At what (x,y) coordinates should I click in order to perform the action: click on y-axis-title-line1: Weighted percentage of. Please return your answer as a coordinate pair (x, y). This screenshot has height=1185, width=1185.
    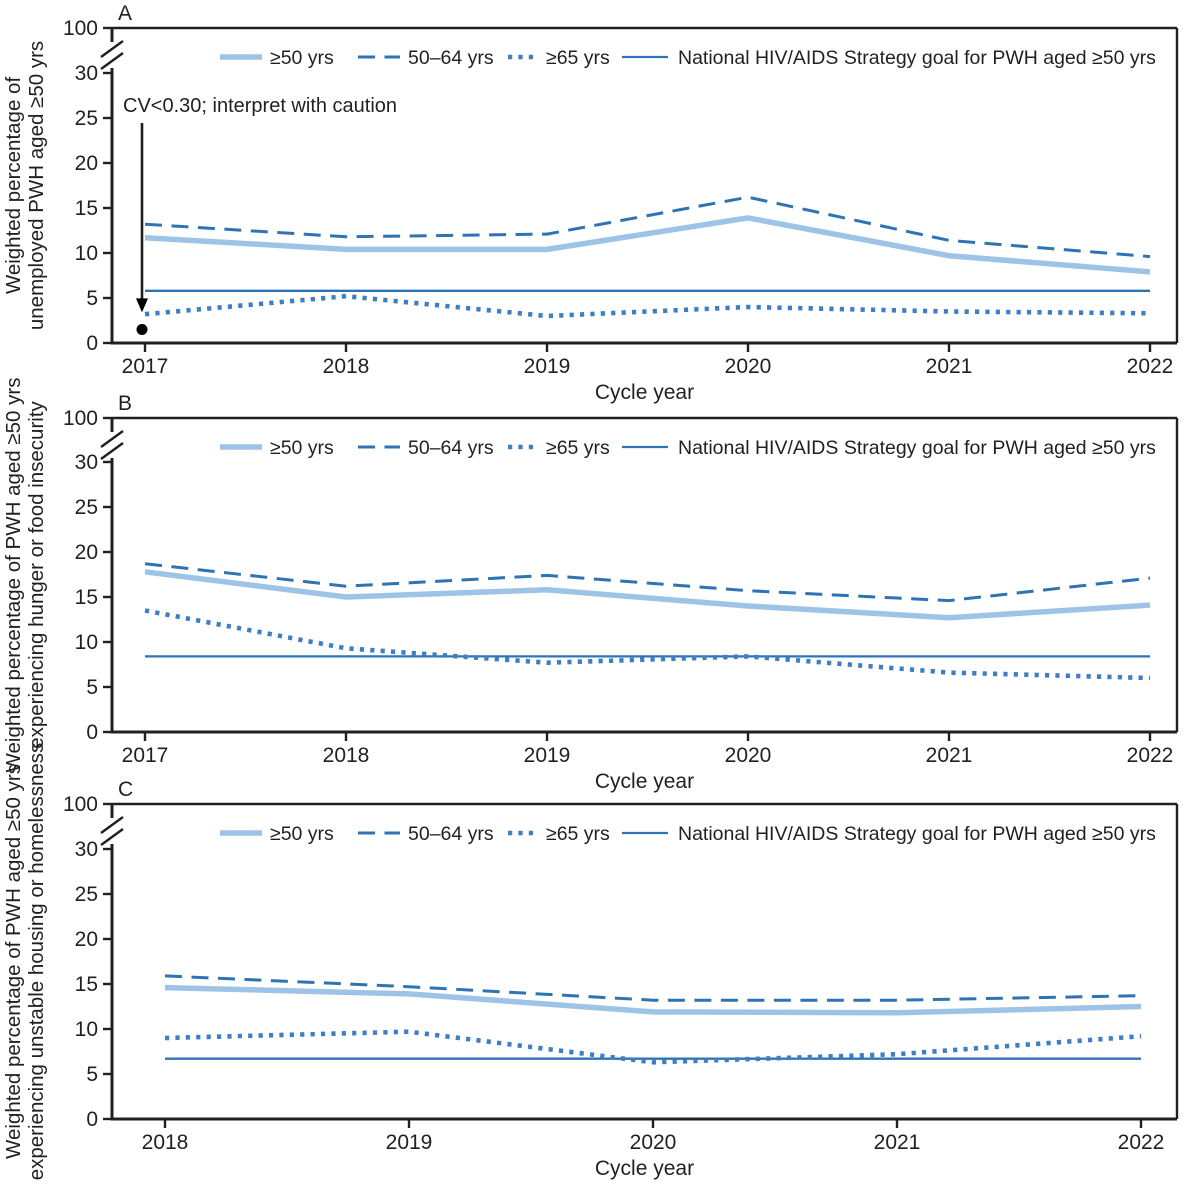
    Looking at the image, I should click on (13, 186).